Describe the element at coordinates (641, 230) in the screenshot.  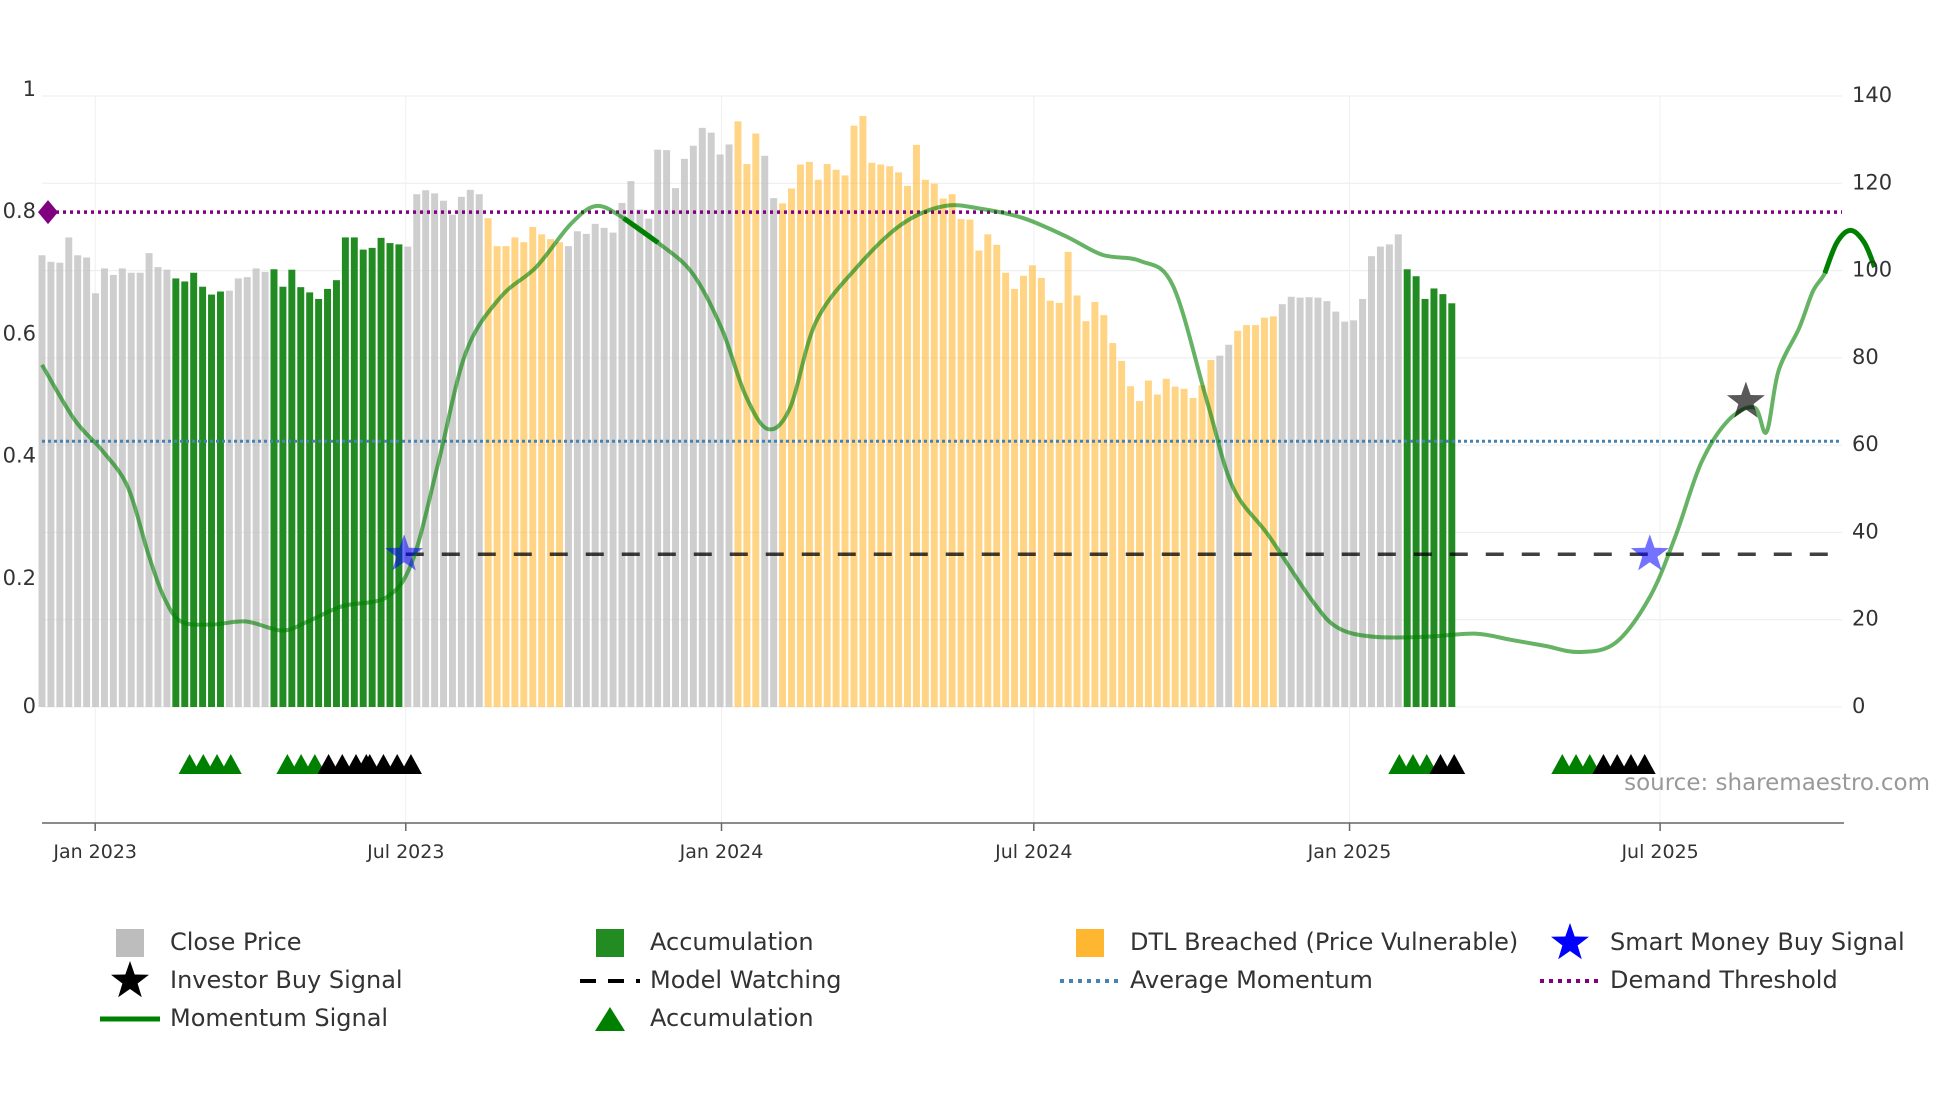
I see `momentum-signal-strong` at that location.